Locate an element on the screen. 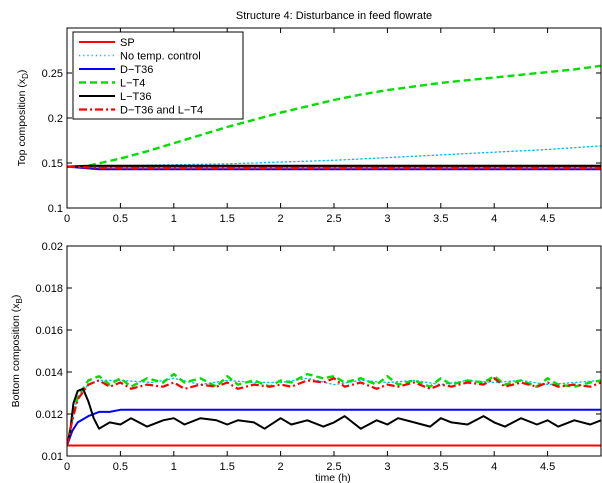 This screenshot has width=602, height=483. bottom-y-tick-label: 0.016 is located at coordinates (49, 331).